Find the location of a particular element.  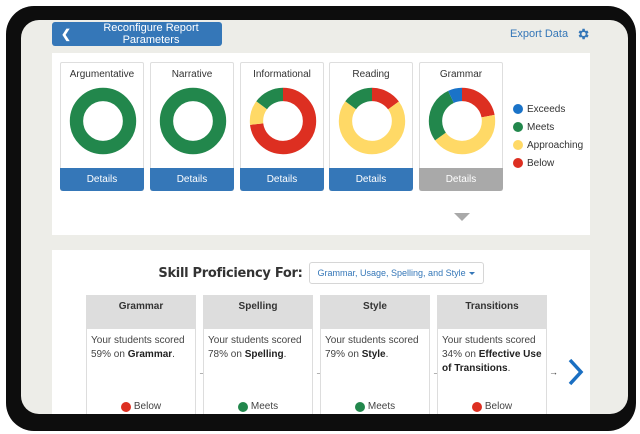

skill-card-title: Style is located at coordinates (375, 312).